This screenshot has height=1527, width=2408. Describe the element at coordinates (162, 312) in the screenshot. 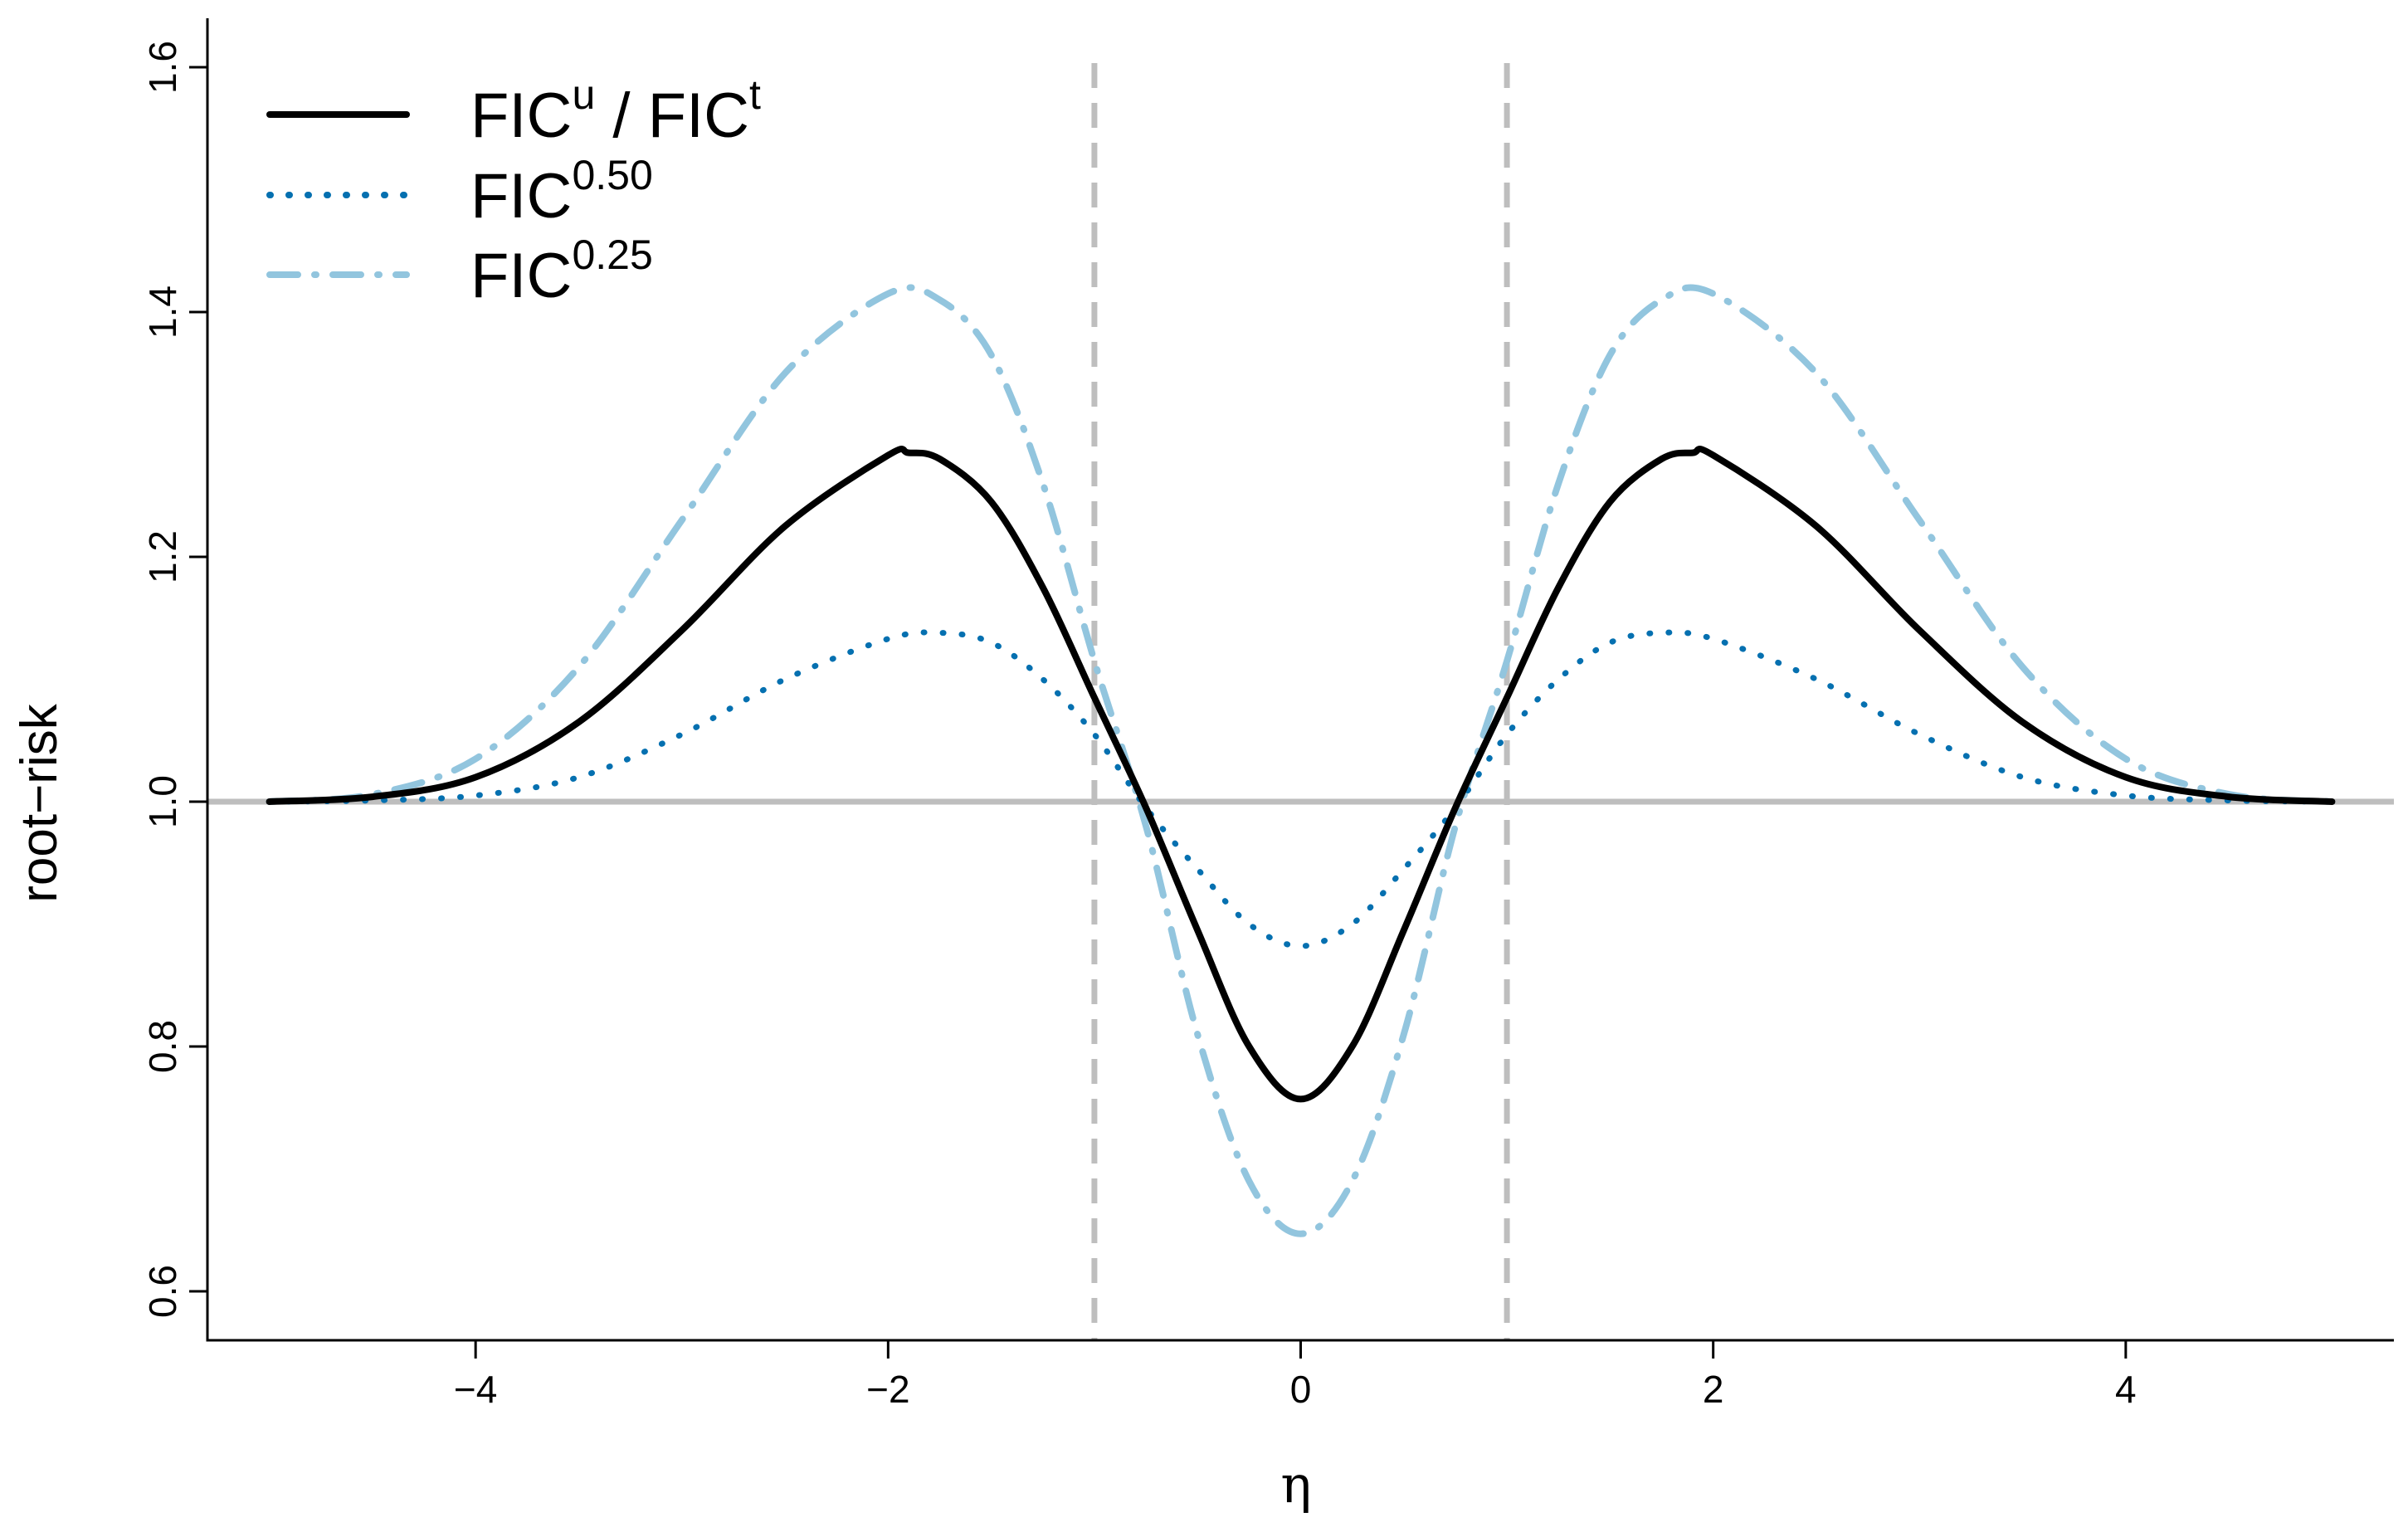

I see `y-tick-label-4: 1.4` at that location.